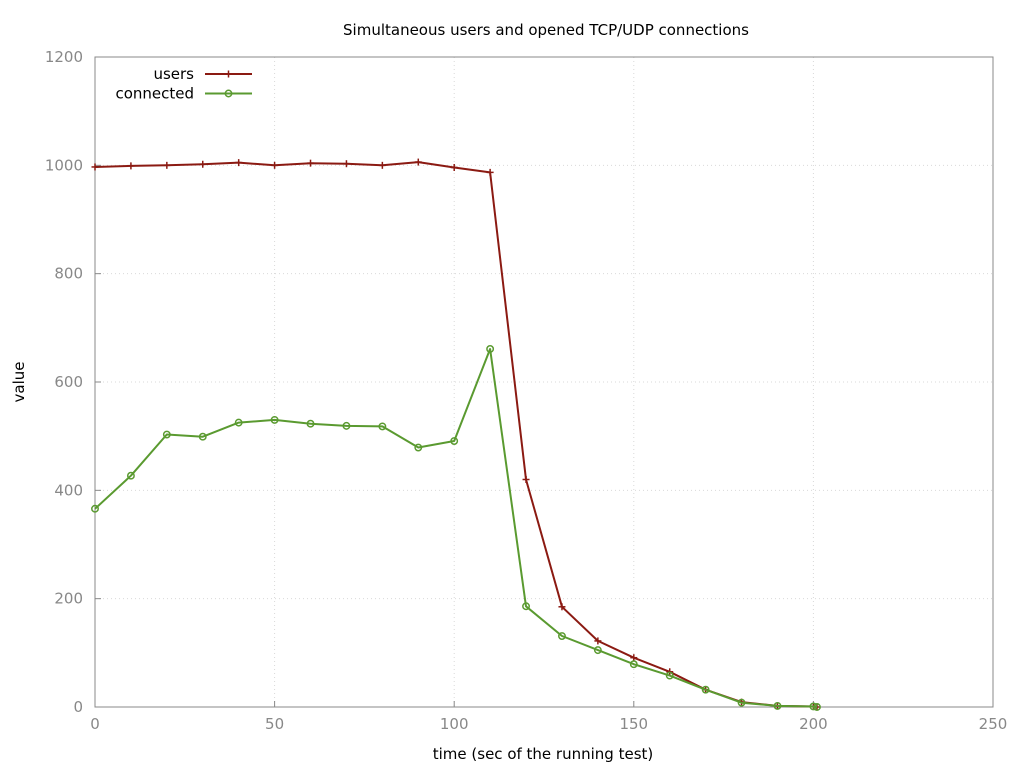 The height and width of the screenshot is (768, 1024). What do you see at coordinates (813, 724) in the screenshot?
I see `x-tick-label: 200` at bounding box center [813, 724].